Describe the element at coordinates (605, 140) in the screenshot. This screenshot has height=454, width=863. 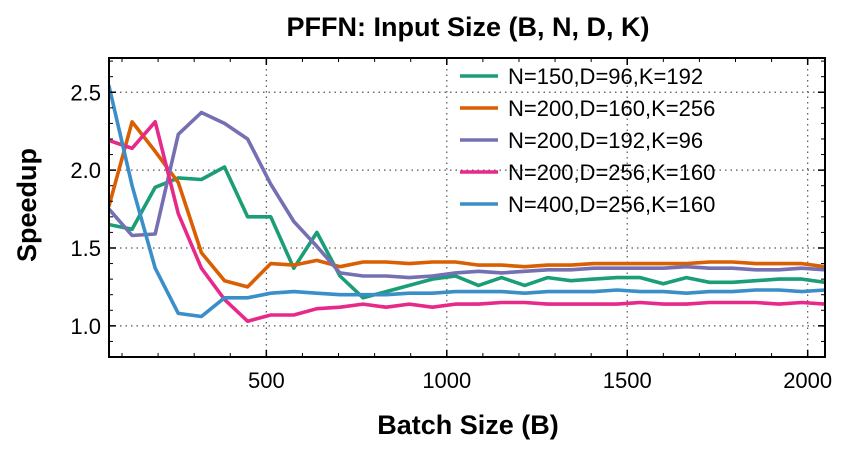
I see `legend-label: N=200,D=192,K=96` at that location.